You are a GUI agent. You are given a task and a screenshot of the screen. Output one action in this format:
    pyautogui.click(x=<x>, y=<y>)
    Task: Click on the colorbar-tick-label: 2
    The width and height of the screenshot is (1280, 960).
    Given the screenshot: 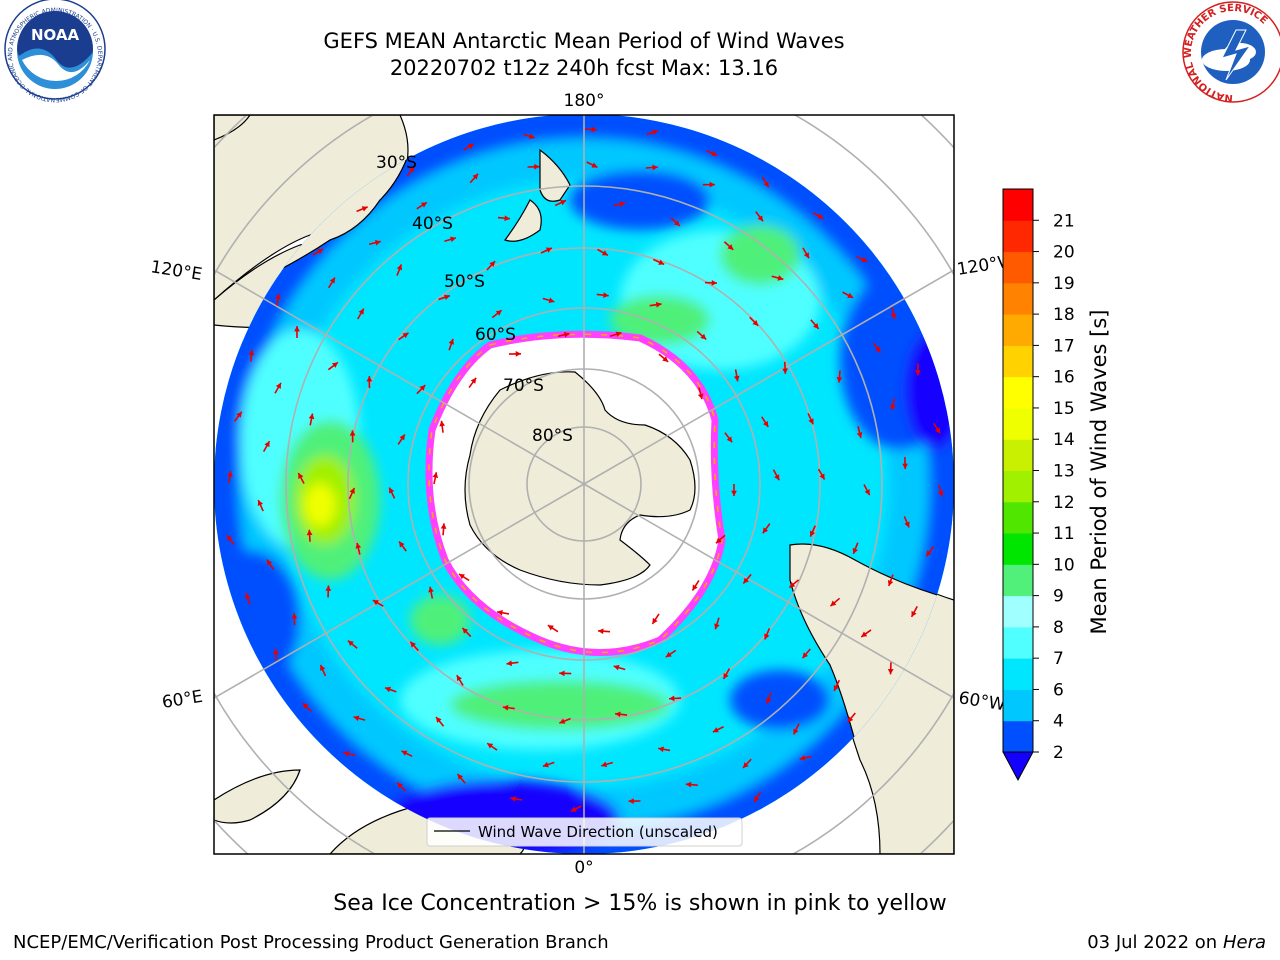 What is the action you would take?
    pyautogui.click(x=1058, y=753)
    